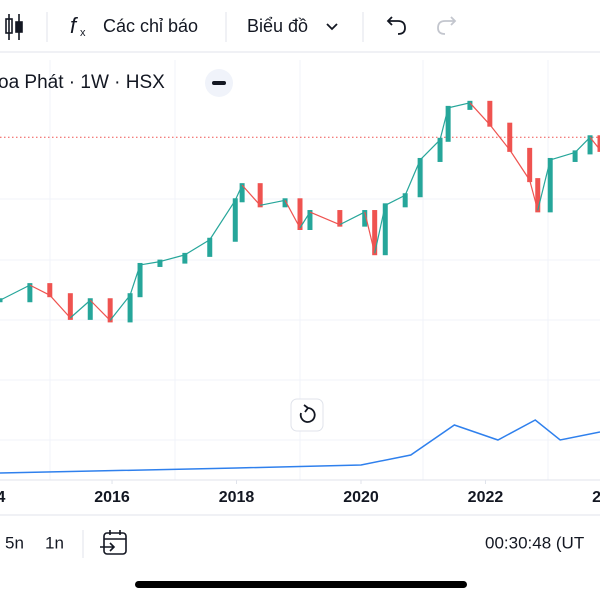 This screenshot has width=600, height=600. I want to click on range-1y: 1n, so click(54, 542).